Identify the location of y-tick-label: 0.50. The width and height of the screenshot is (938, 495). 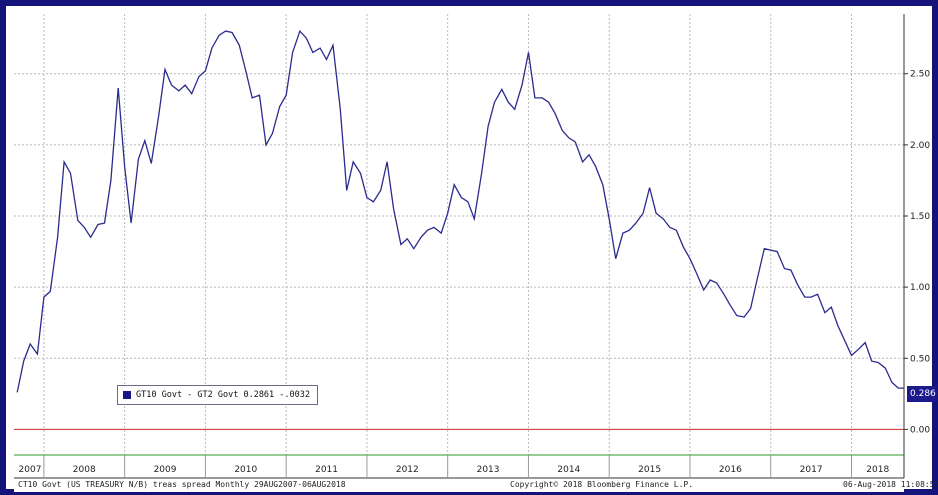
(920, 359).